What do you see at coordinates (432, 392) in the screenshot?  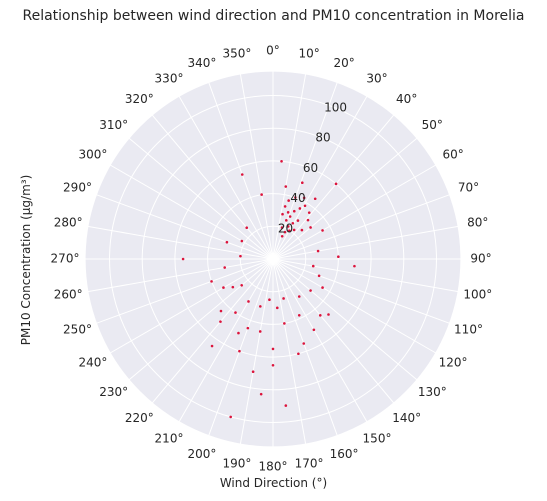 I see `theta-tick-label: 130°` at bounding box center [432, 392].